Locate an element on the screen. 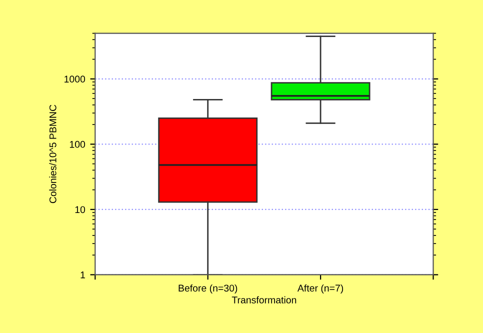 The width and height of the screenshot is (483, 333). y-tick-label: 10 is located at coordinates (80, 210).